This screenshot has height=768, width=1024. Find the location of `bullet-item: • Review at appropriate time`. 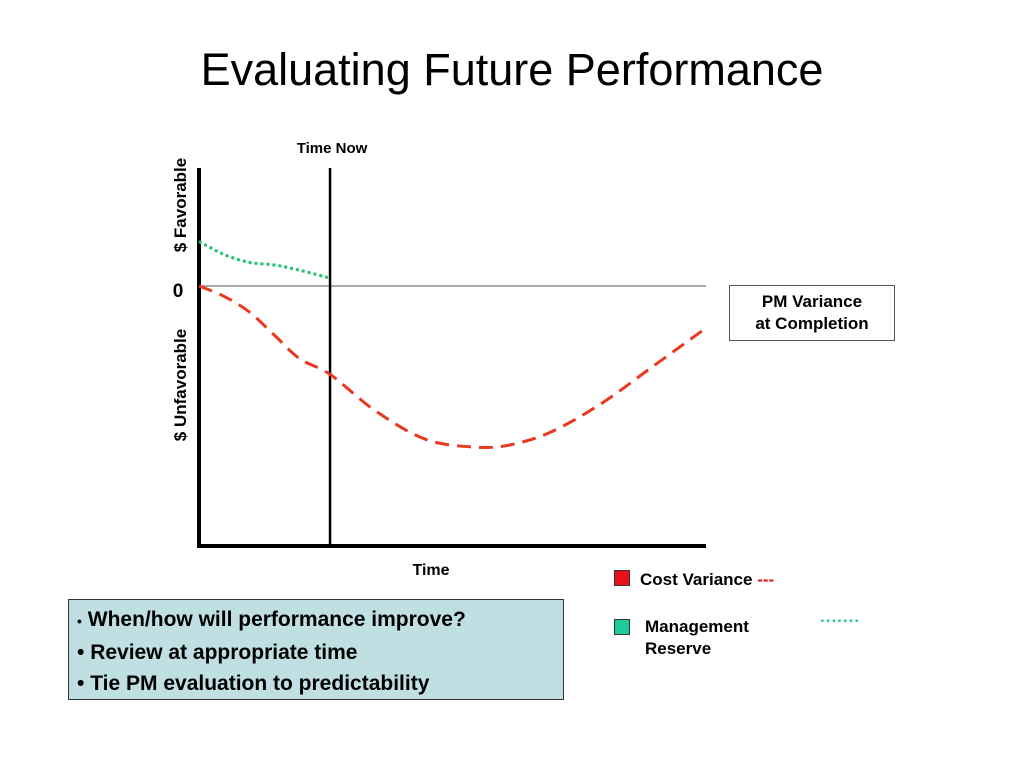

bullet-item: • Review at appropriate time is located at coordinates (316, 652).